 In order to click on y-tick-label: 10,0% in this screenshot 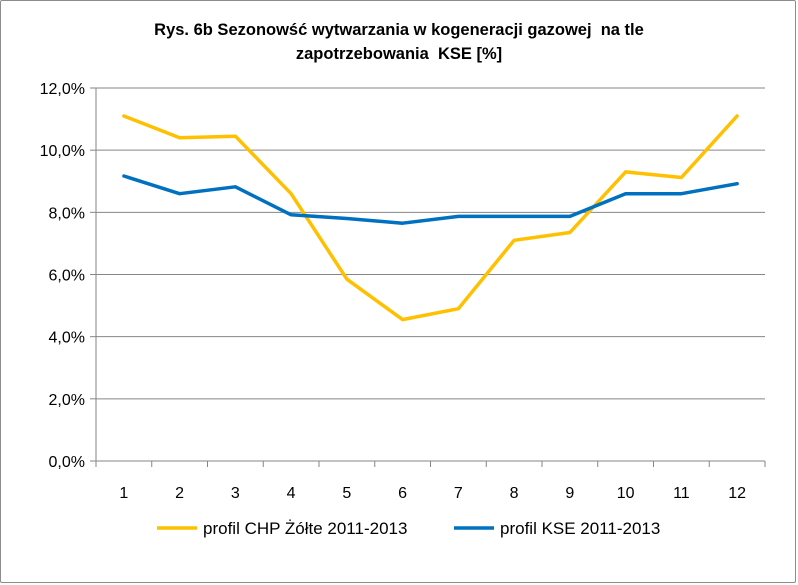, I will do `click(62, 151)`.